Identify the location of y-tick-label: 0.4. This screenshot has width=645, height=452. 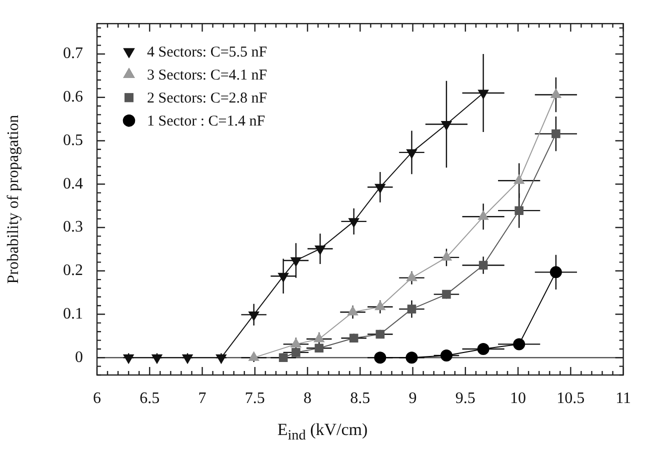
(73, 183).